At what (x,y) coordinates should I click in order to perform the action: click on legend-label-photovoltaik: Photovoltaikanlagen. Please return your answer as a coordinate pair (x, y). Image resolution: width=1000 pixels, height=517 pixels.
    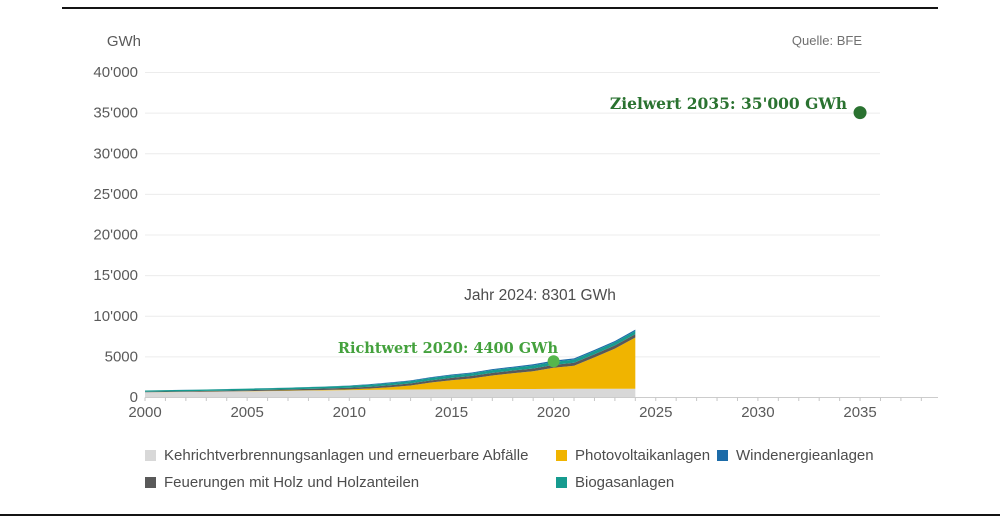
    Looking at the image, I should click on (643, 455).